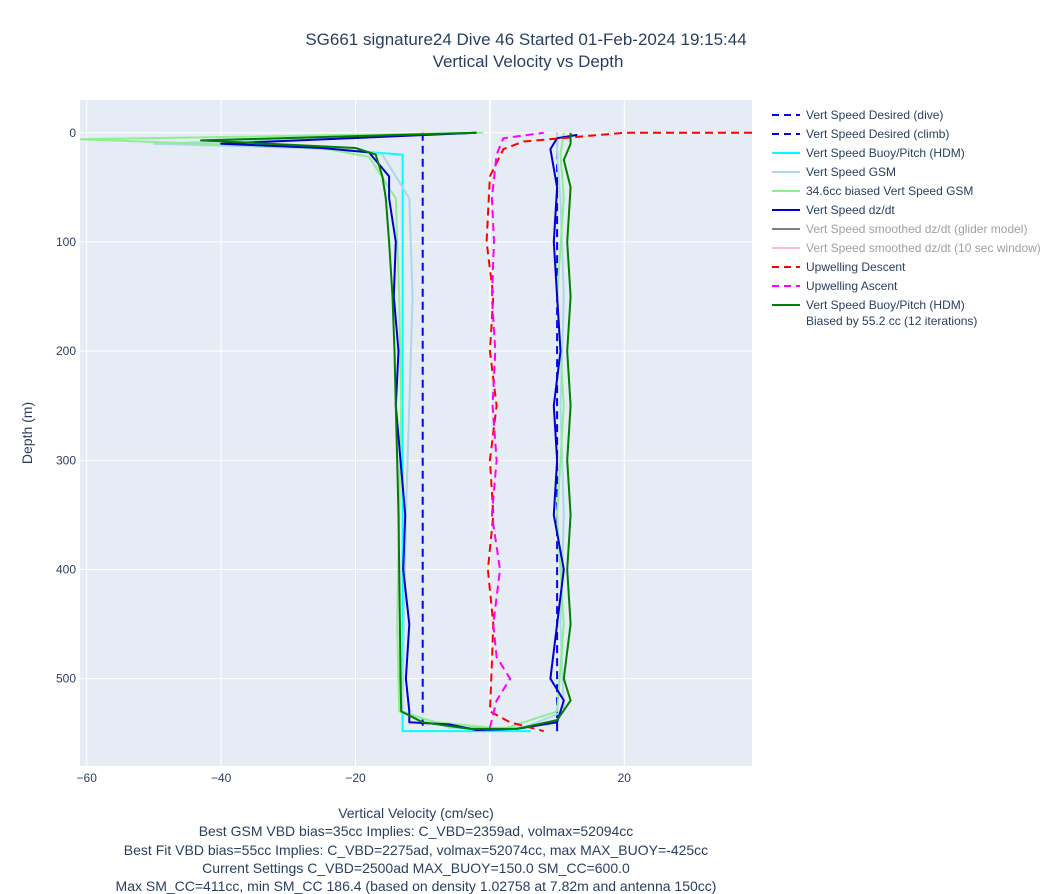  What do you see at coordinates (416, 813) in the screenshot?
I see `x-axis-title: Vertical Velocity (cm/sec)` at bounding box center [416, 813].